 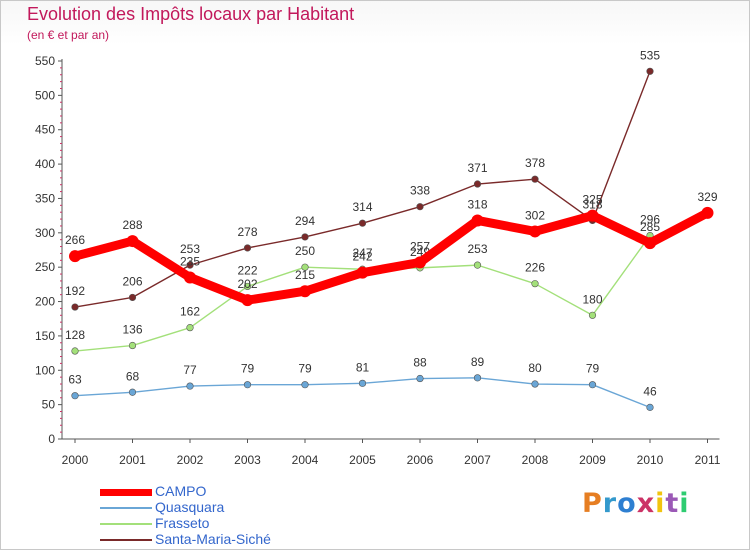 I want to click on data-point-quasquara-2010, so click(x=650, y=407).